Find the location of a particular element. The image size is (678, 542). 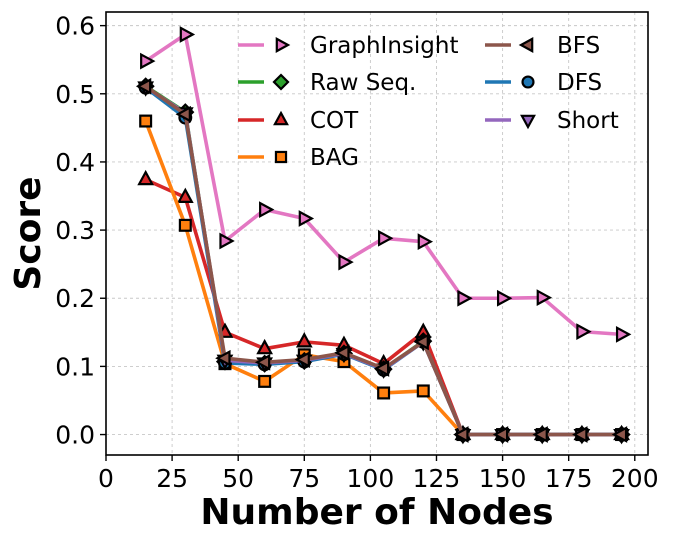

y-tick-label: 0.0 is located at coordinates (75, 435).